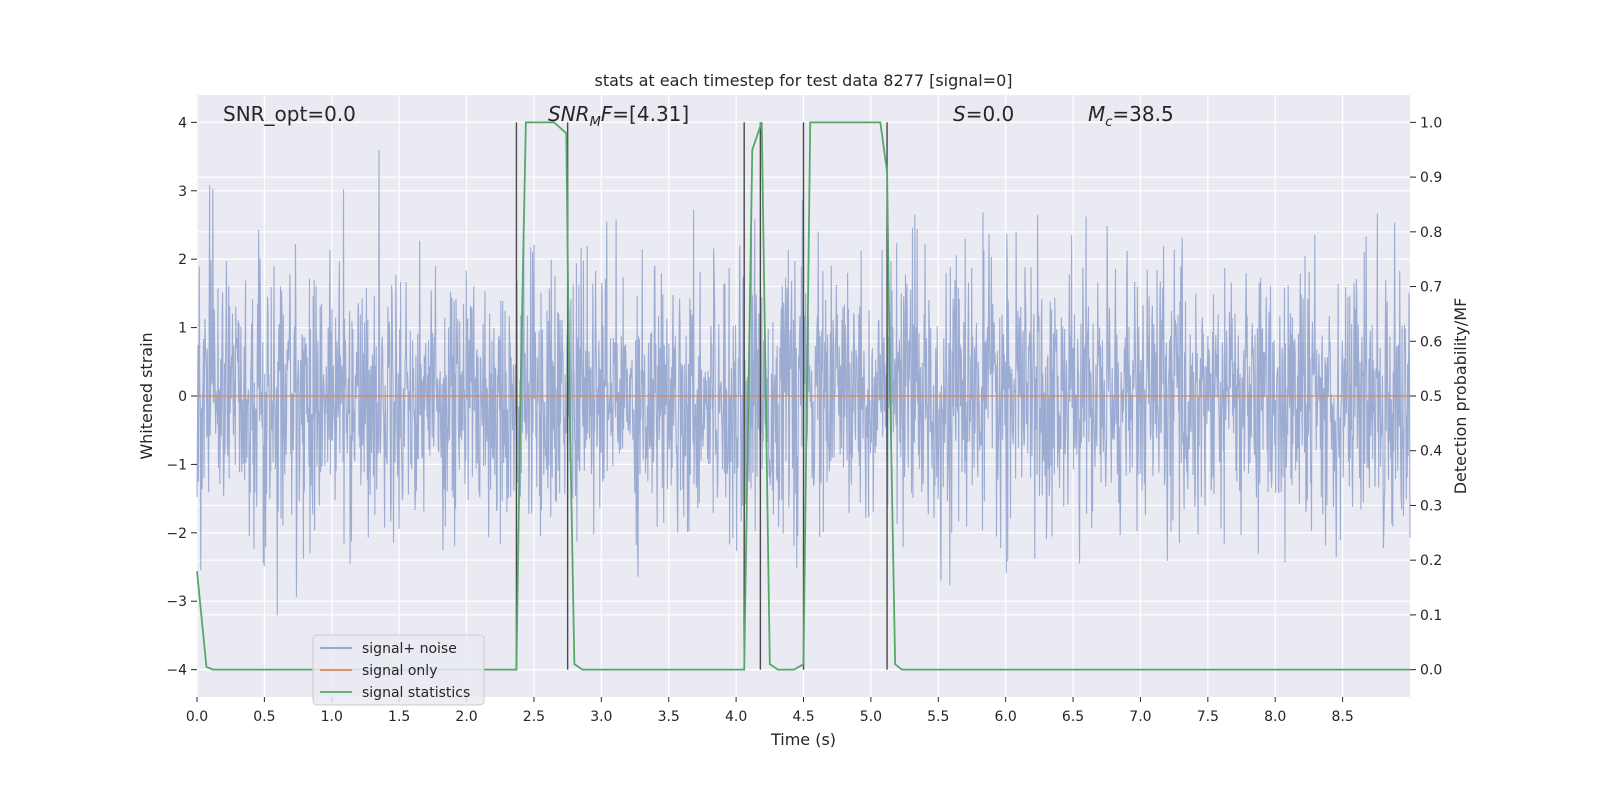  Describe the element at coordinates (595, 122) in the screenshot. I see `snr-mf-sub: M` at that location.